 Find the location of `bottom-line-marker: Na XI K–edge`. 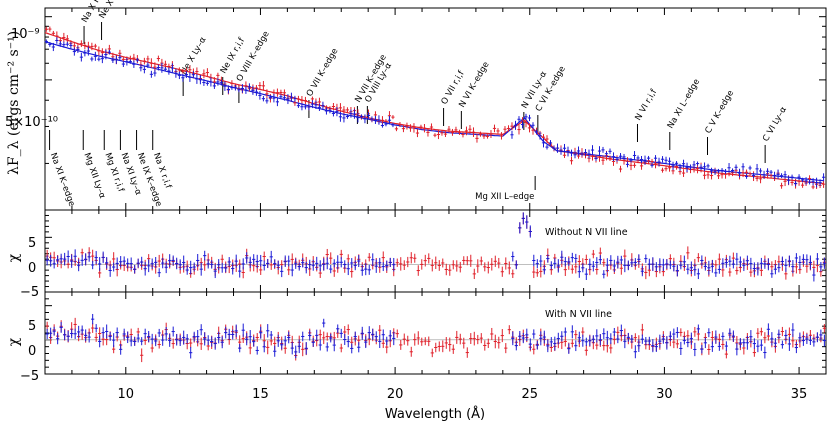

bottom-line-marker: Na XI K–edge is located at coordinates (62, 169).